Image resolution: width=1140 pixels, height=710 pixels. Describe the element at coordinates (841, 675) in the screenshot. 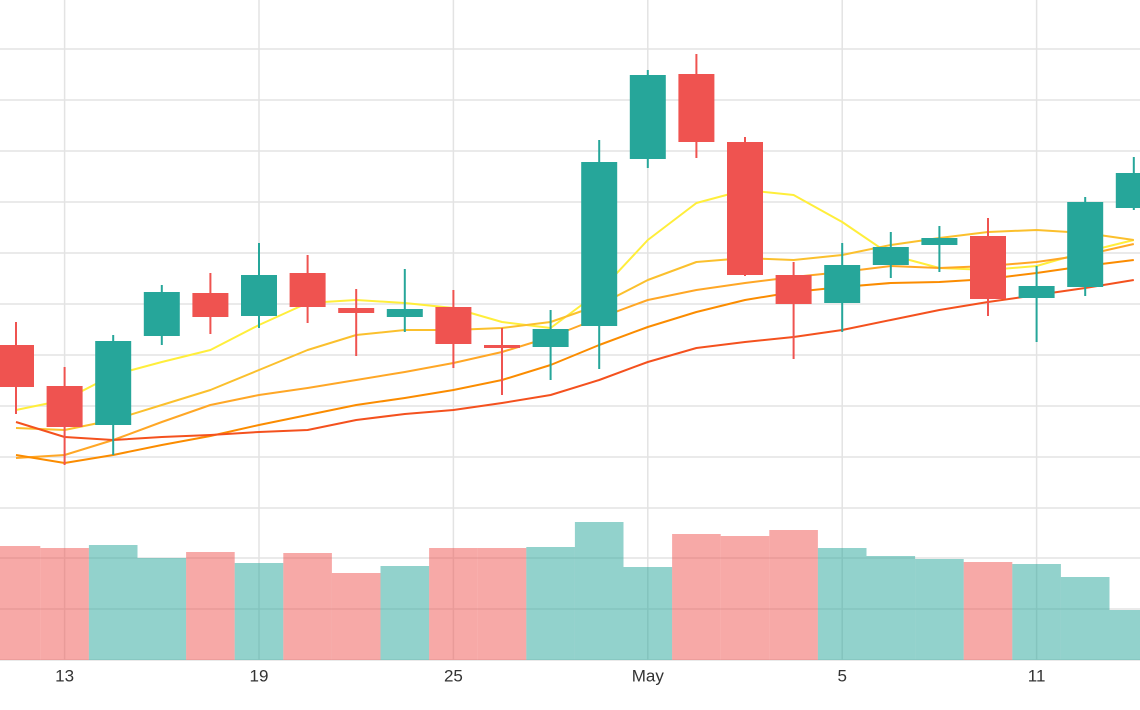

I see `x-tick-label: 5` at that location.